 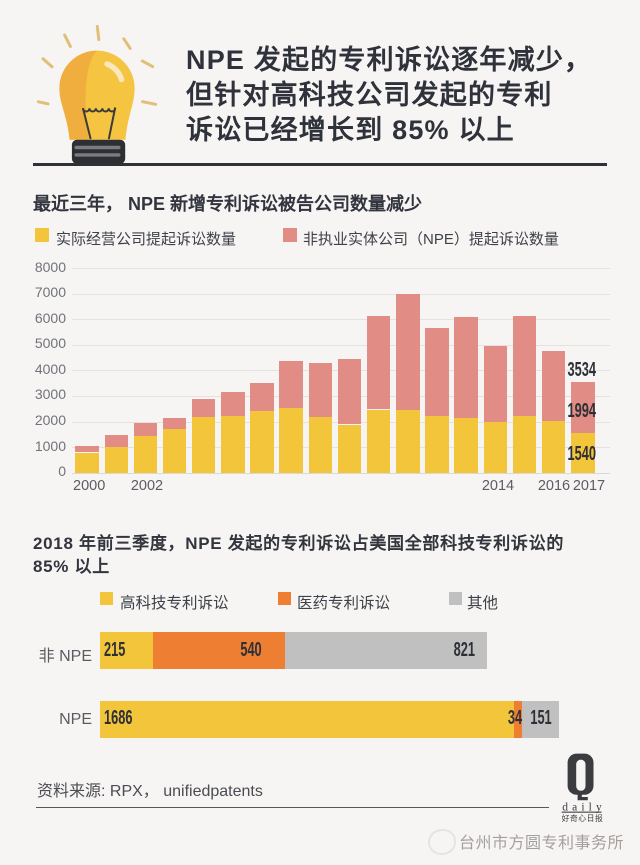 I want to click on svg-text: daily, so click(x=584, y=807).